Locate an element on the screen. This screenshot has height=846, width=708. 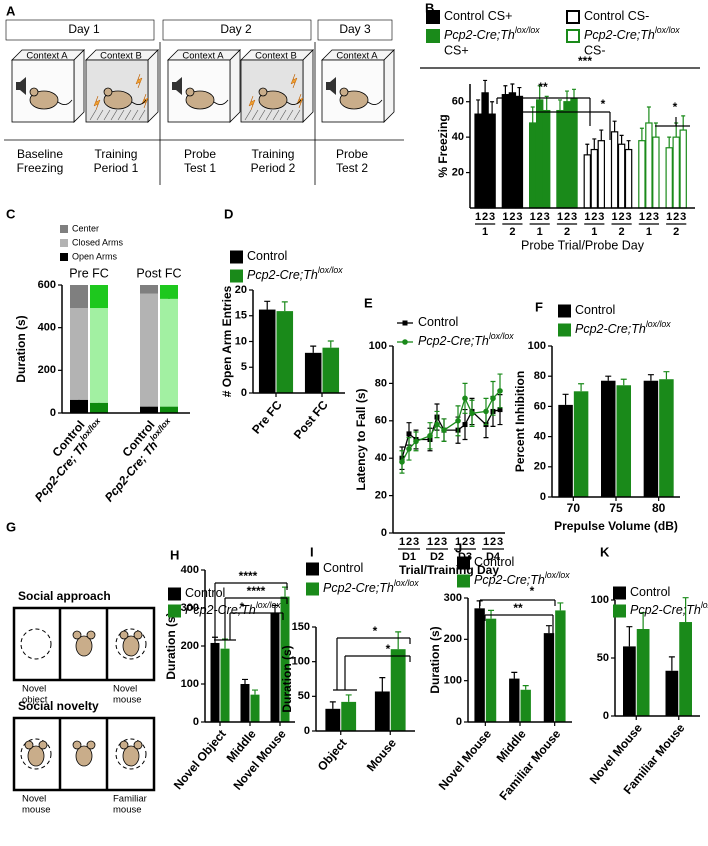
y-tick-label: 40 is located at coordinates (458, 137).